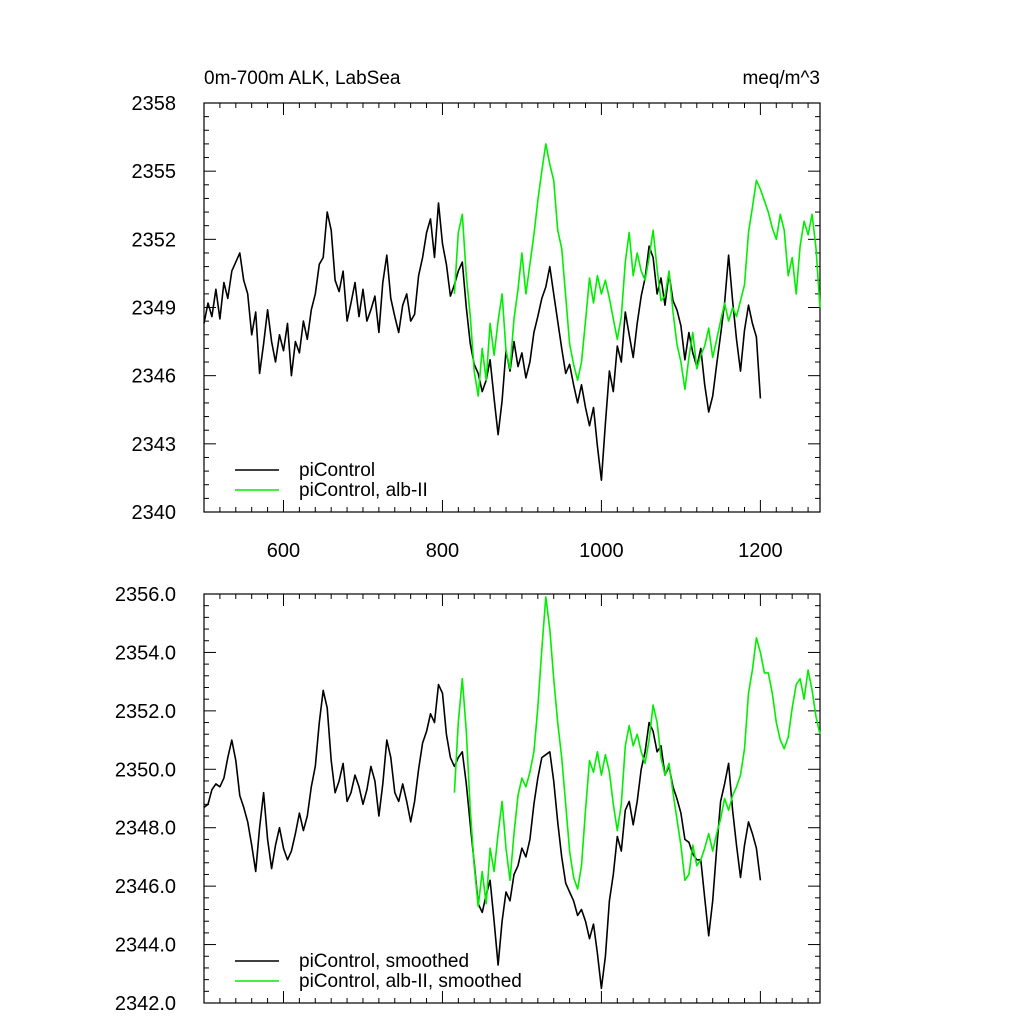  What do you see at coordinates (154, 445) in the screenshot?
I see `y-tick-label: 2343` at bounding box center [154, 445].